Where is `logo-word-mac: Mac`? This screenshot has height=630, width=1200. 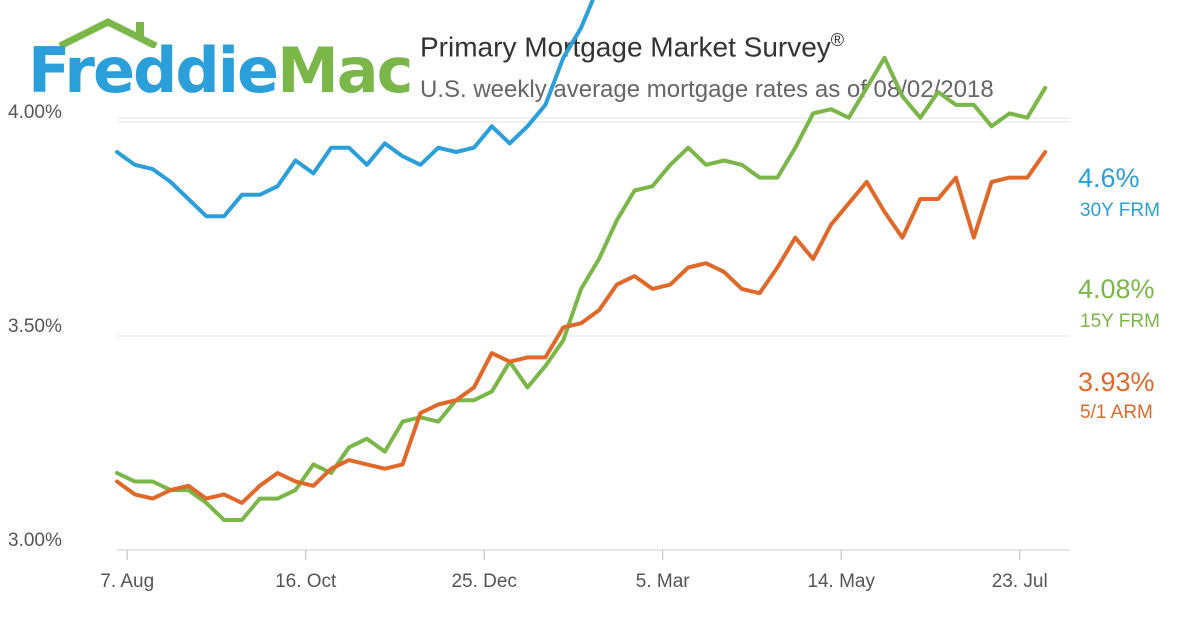
logo-word-mac: Mac is located at coordinates (345, 70).